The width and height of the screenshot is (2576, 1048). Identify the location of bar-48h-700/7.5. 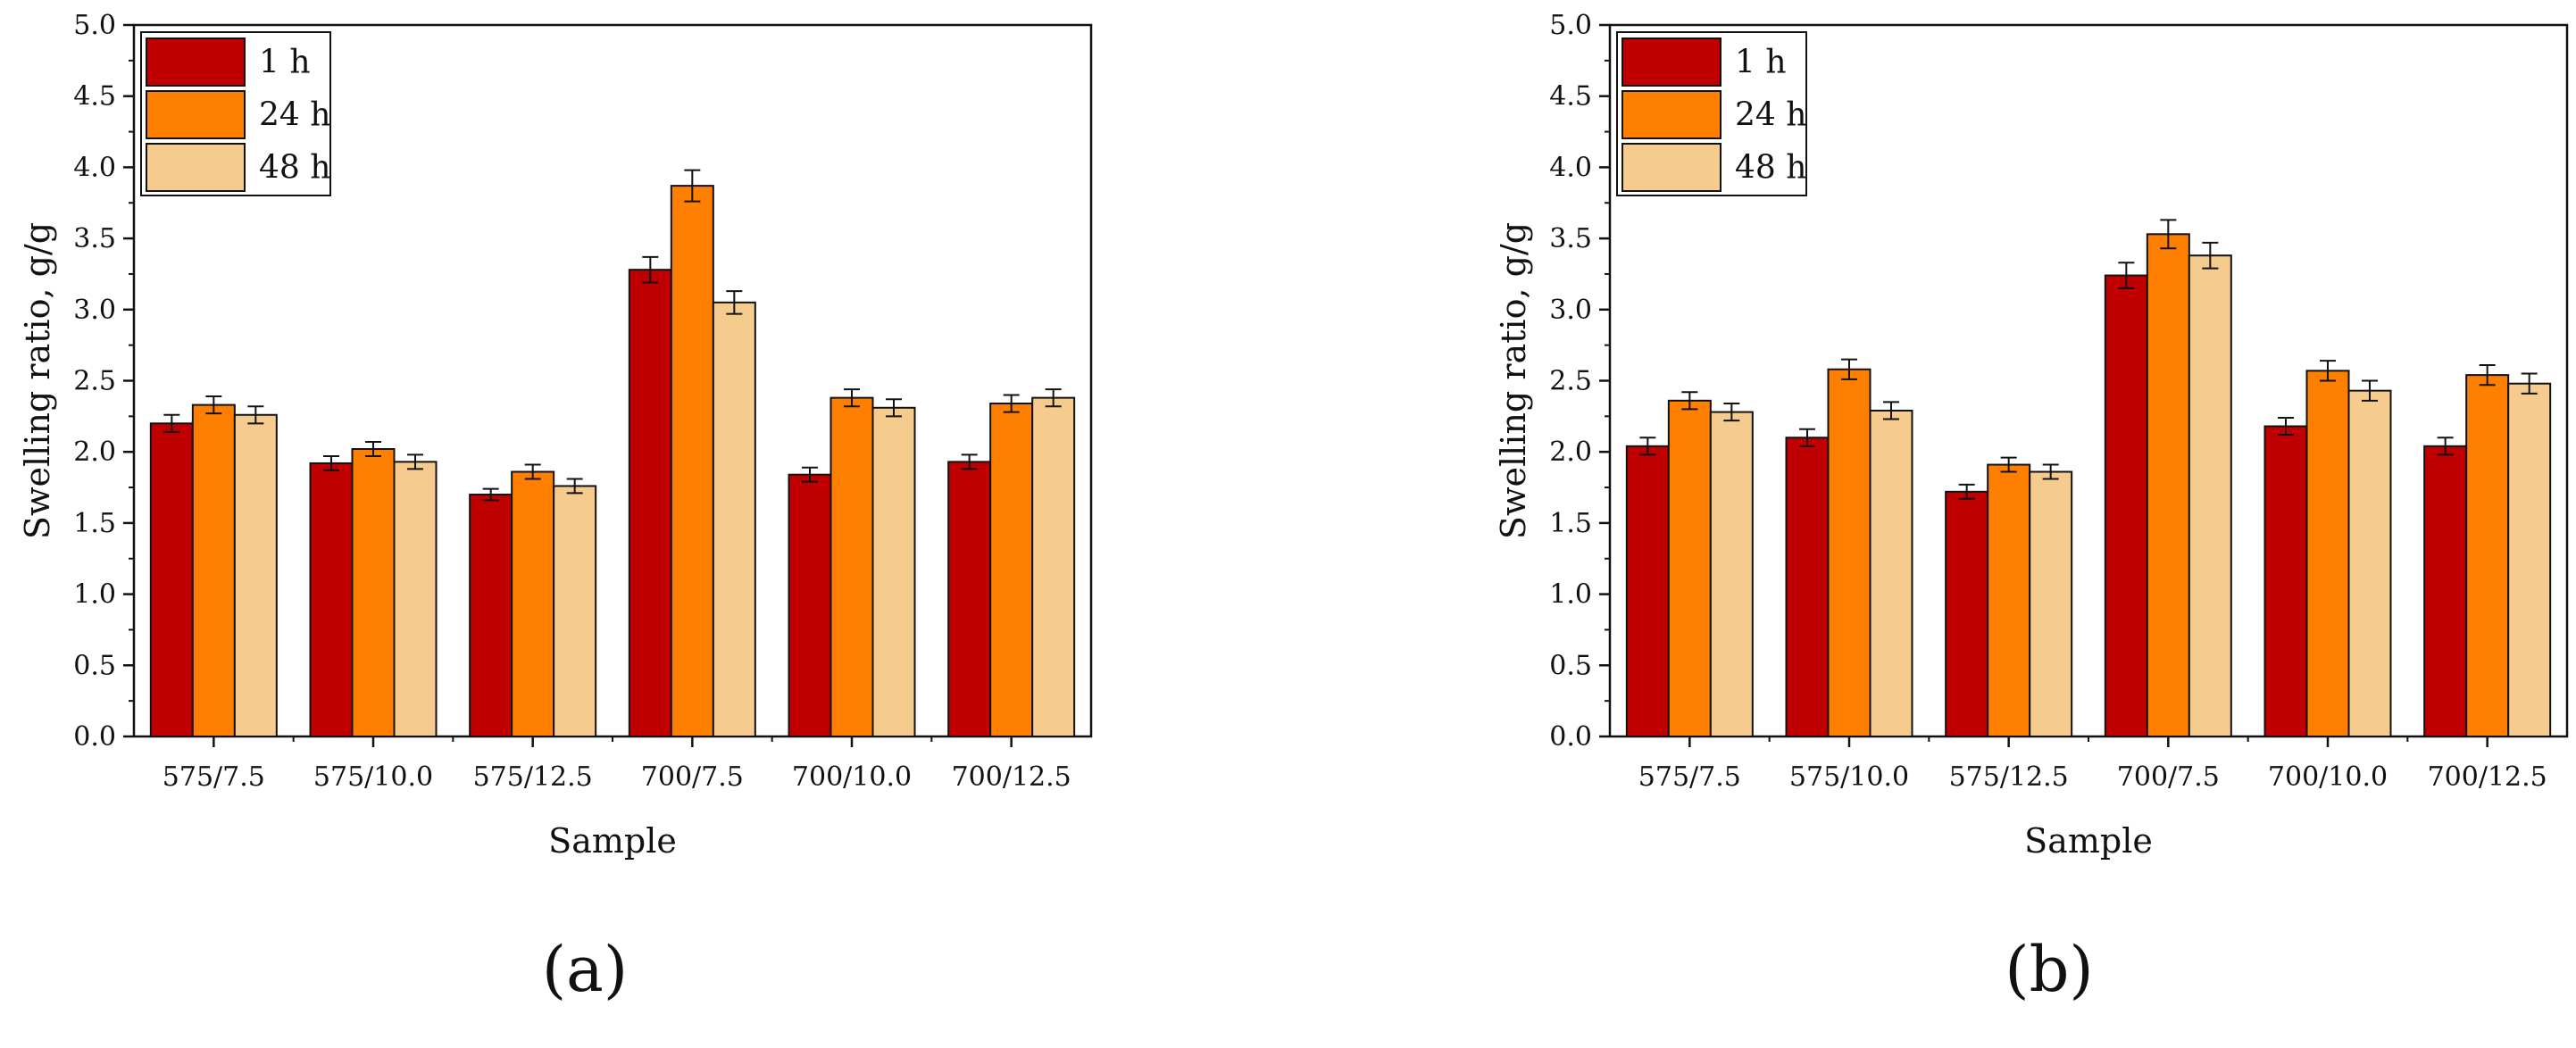
(734, 519).